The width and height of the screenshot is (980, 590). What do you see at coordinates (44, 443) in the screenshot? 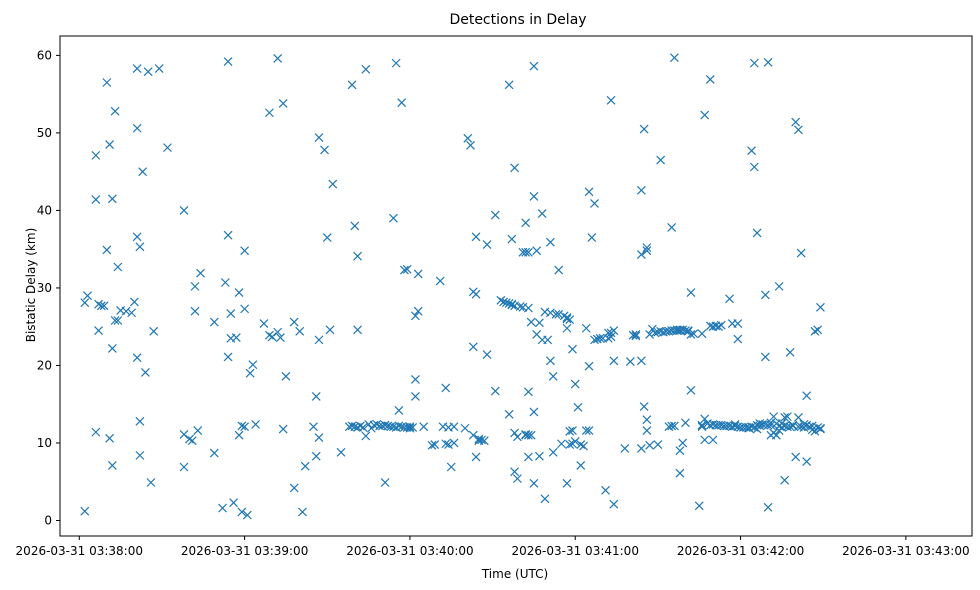
I see `y-tick-label: 10` at bounding box center [44, 443].